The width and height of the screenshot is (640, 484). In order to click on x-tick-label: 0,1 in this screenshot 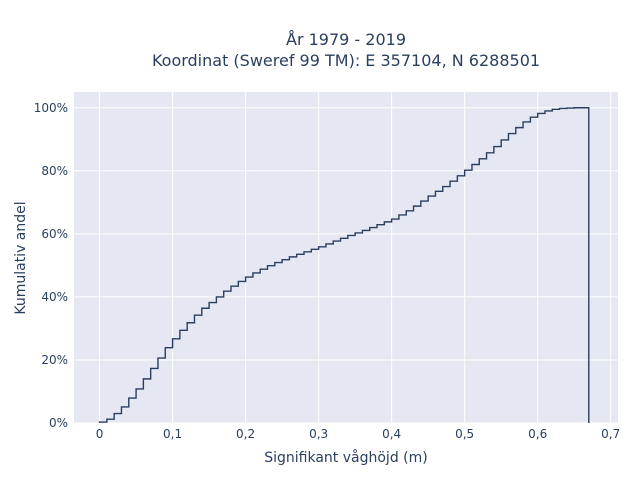, I will do `click(172, 434)`.